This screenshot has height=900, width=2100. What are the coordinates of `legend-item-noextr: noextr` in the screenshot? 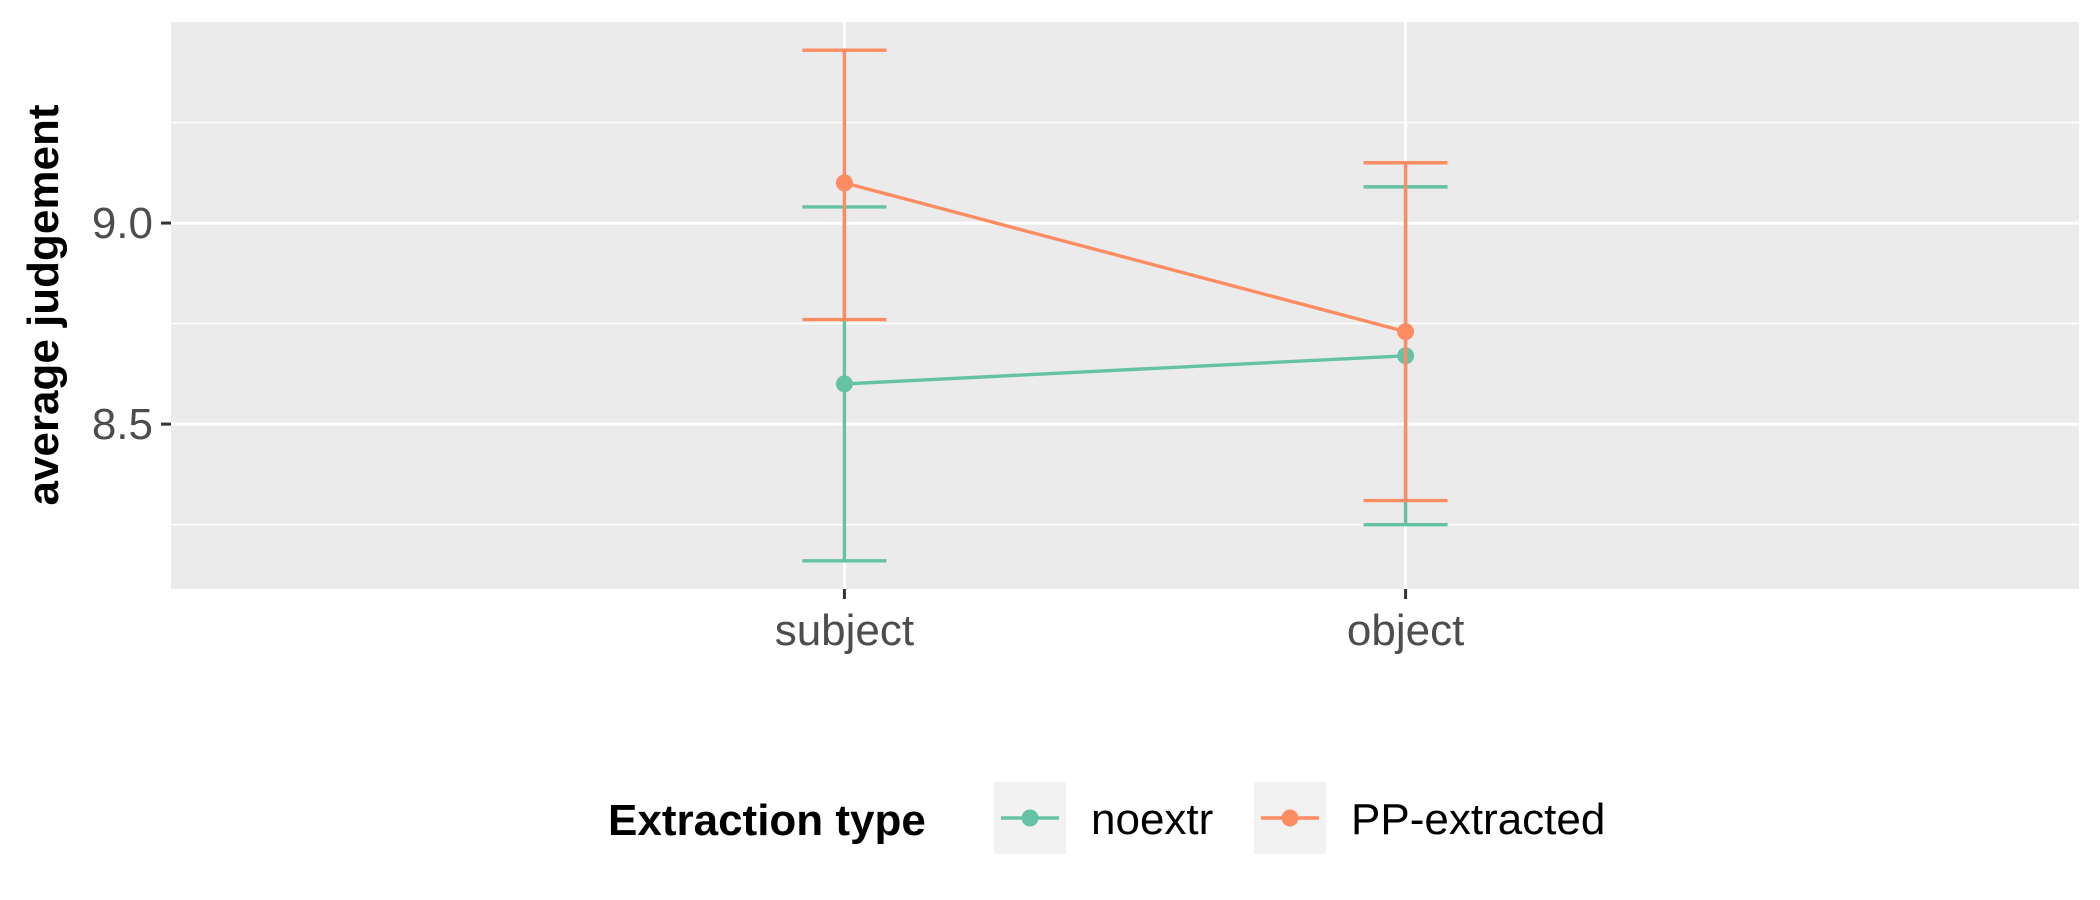 It's located at (1103, 818).